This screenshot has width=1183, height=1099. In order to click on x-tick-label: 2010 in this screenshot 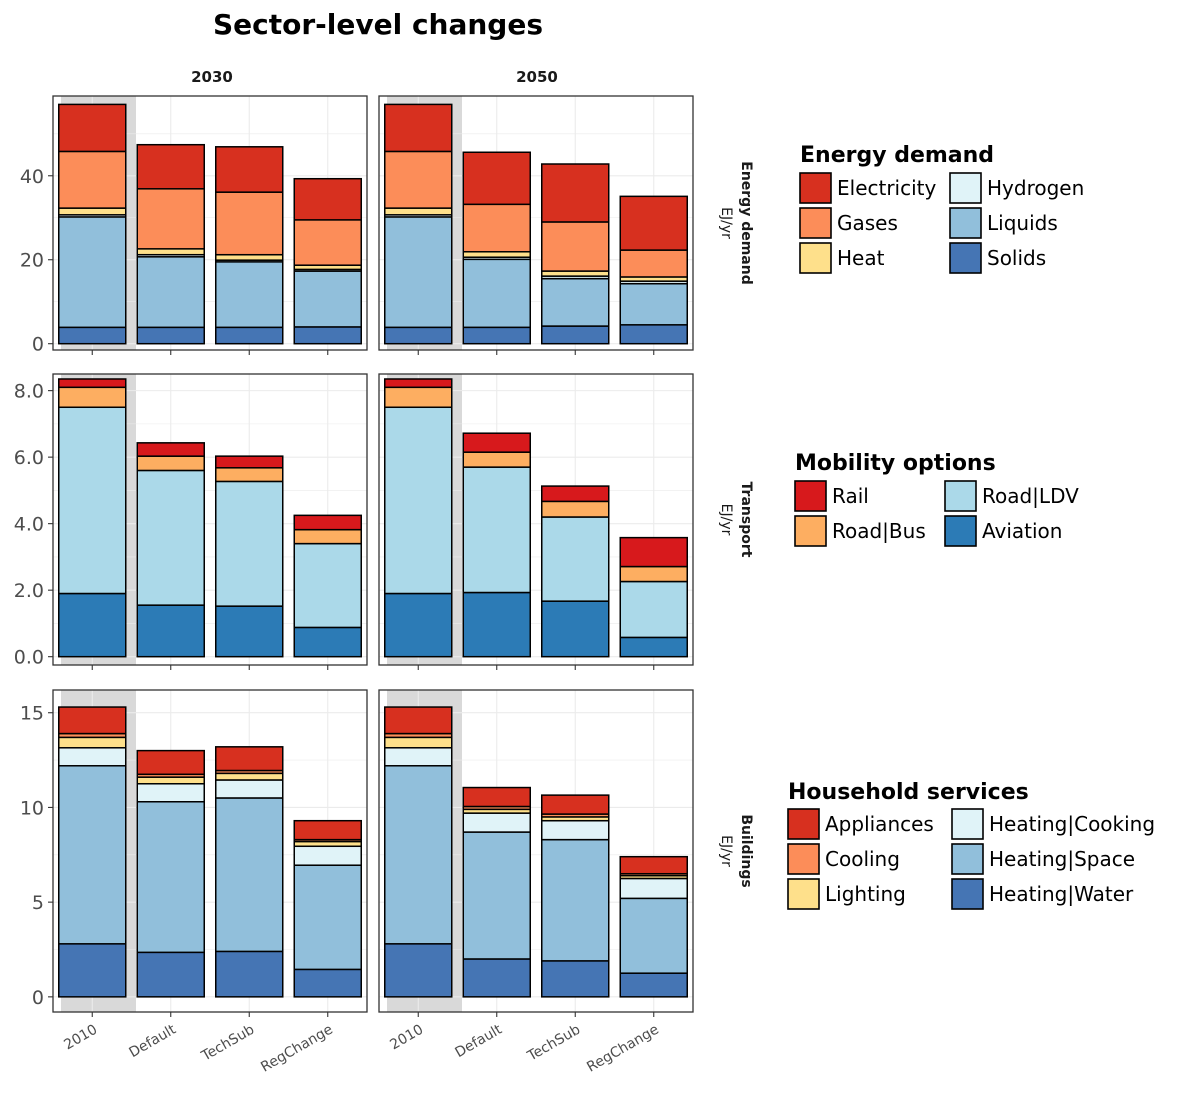, I will do `click(80, 1038)`.